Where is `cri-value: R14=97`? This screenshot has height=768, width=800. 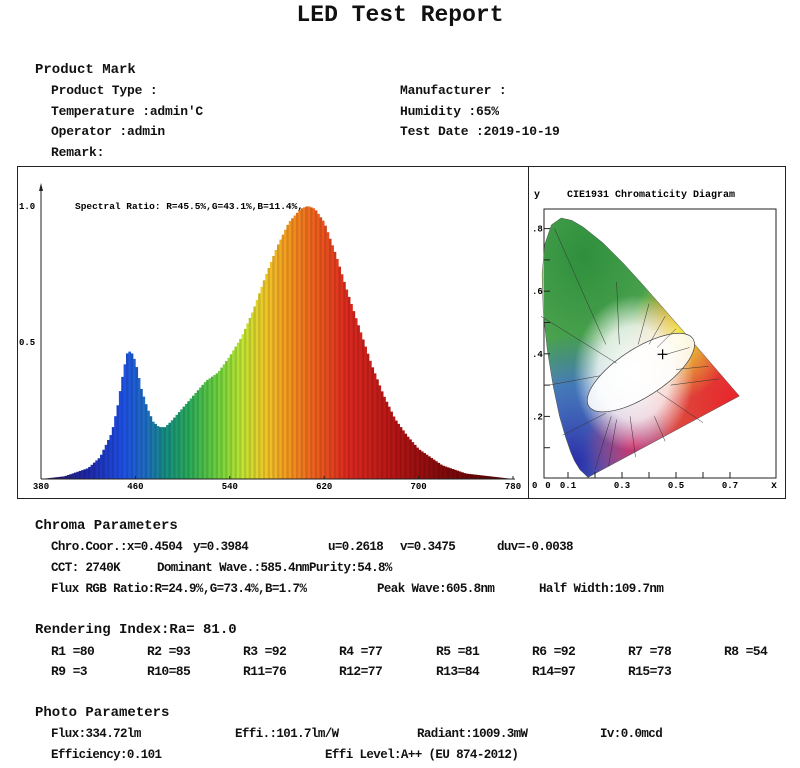 cri-value: R14=97 is located at coordinates (554, 671).